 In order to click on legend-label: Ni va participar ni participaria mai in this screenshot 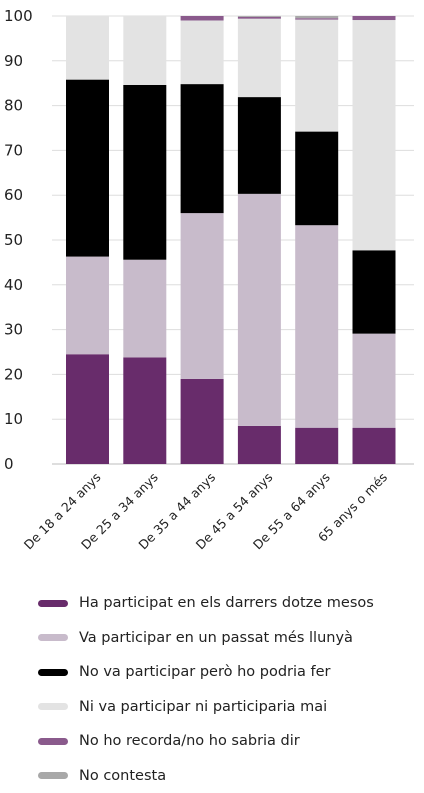, I will do `click(203, 707)`.